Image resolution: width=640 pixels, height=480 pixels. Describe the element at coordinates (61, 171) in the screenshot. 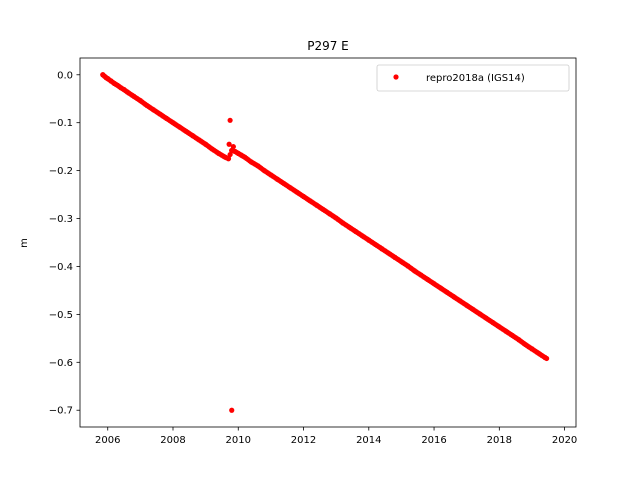

I see `y-tick-label: −0.2` at that location.